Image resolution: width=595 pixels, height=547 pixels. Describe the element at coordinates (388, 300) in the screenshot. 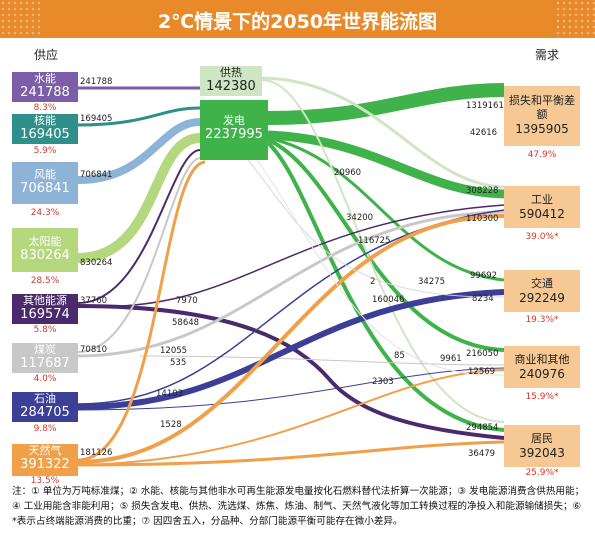

I see `flow-label: 160046` at that location.